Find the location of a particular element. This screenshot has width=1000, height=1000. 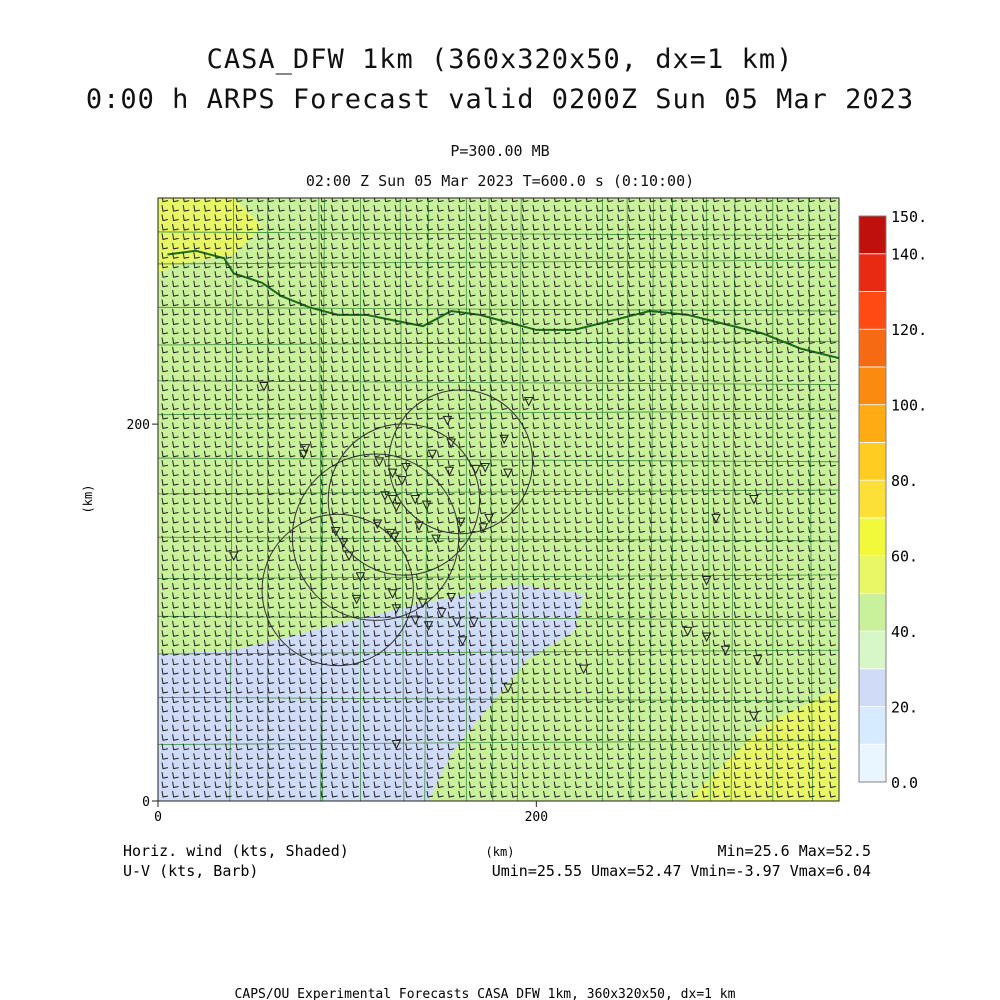

colorbar-tick-label: 150. is located at coordinates (909, 217).